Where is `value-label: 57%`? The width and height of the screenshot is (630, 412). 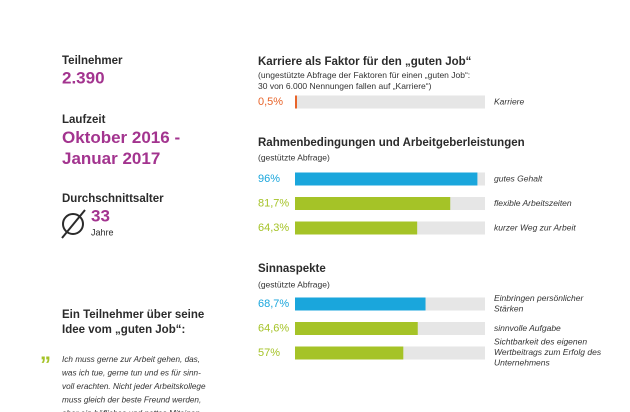
value-label: 57% is located at coordinates (269, 353).